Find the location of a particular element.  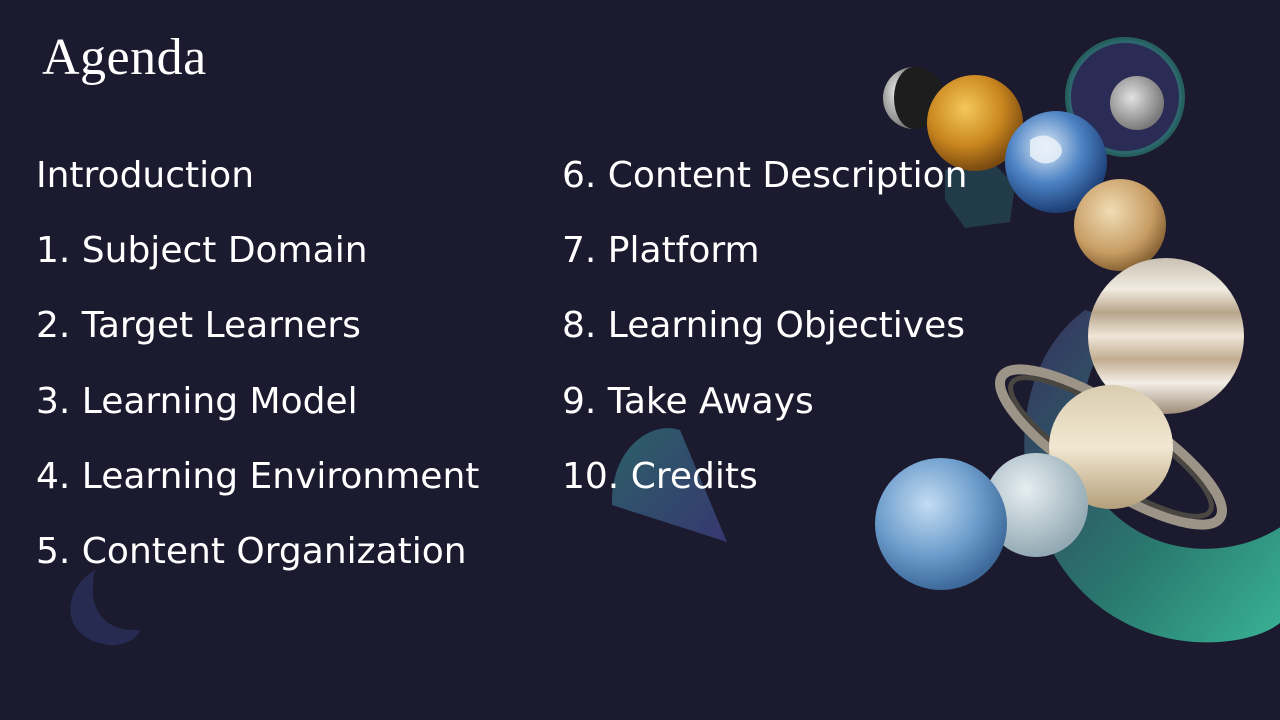

slide-title: Agenda is located at coordinates (124, 57).